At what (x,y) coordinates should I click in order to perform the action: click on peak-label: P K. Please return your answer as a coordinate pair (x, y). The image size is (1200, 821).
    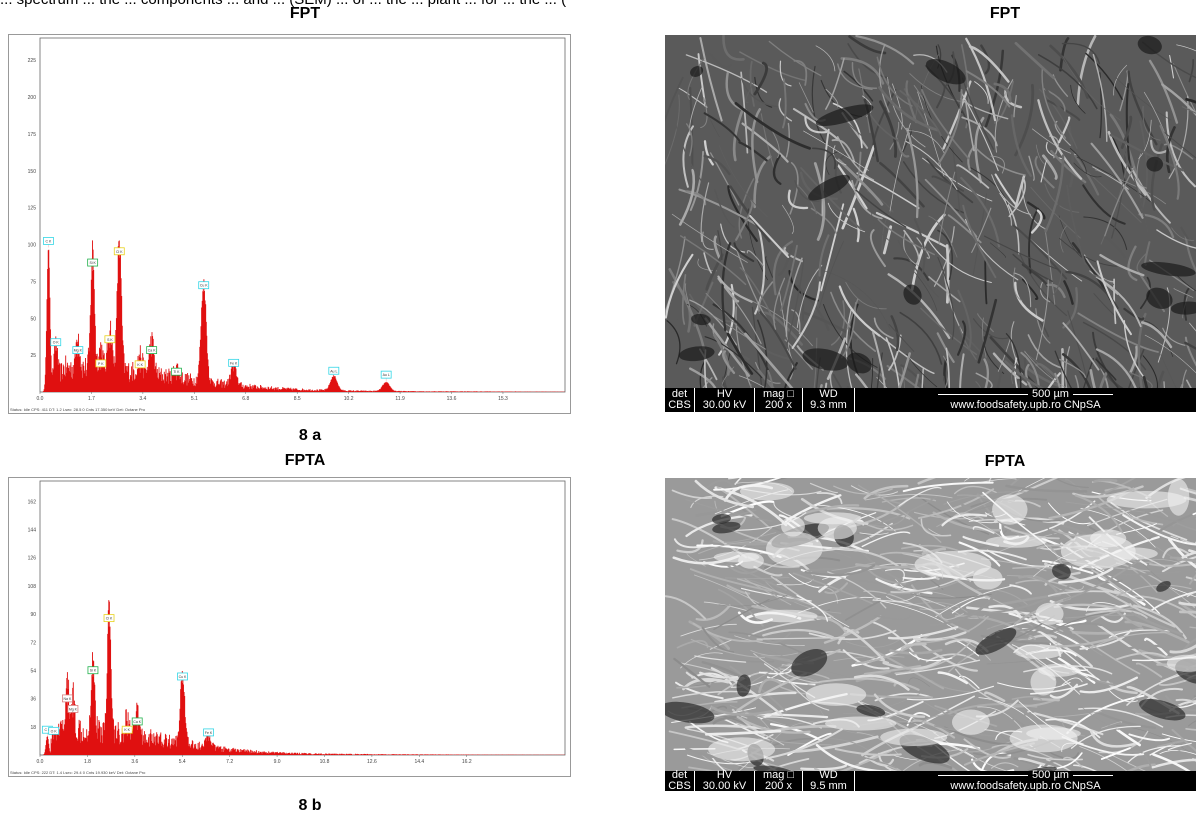
    Looking at the image, I should click on (101, 364).